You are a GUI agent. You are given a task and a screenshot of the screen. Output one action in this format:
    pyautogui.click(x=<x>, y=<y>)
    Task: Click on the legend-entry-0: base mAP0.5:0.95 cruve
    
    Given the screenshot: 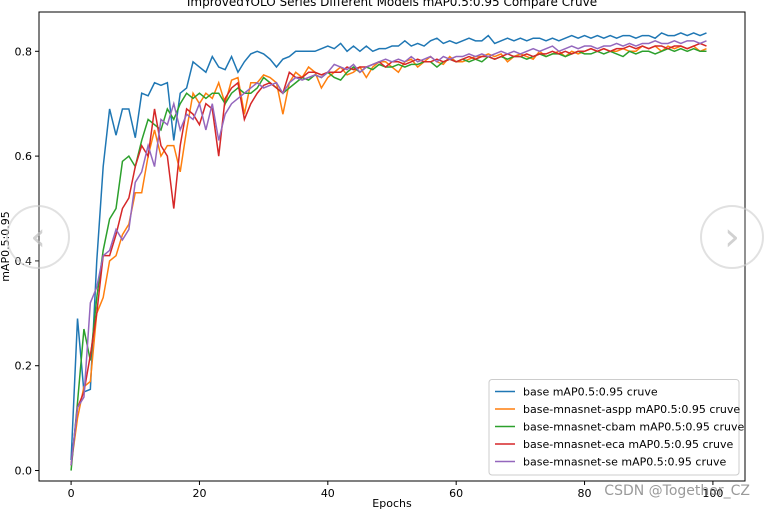 What is the action you would take?
    pyautogui.click(x=590, y=392)
    